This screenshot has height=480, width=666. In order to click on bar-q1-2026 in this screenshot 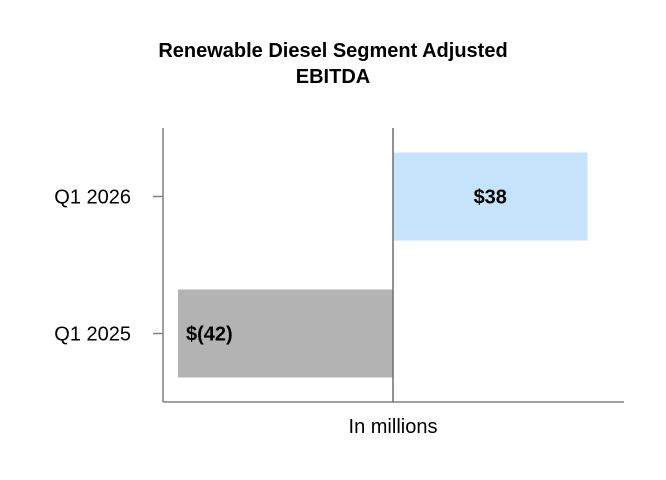, I will do `click(490, 196)`.